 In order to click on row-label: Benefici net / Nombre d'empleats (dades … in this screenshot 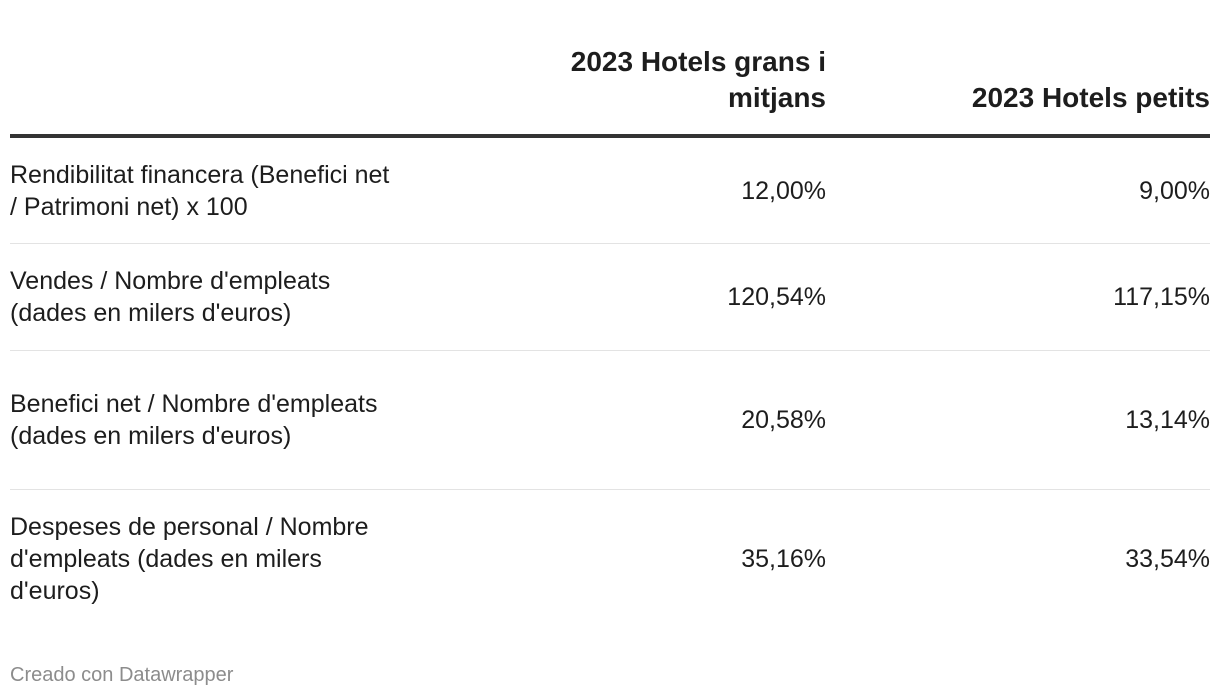, I will do `click(194, 420)`.